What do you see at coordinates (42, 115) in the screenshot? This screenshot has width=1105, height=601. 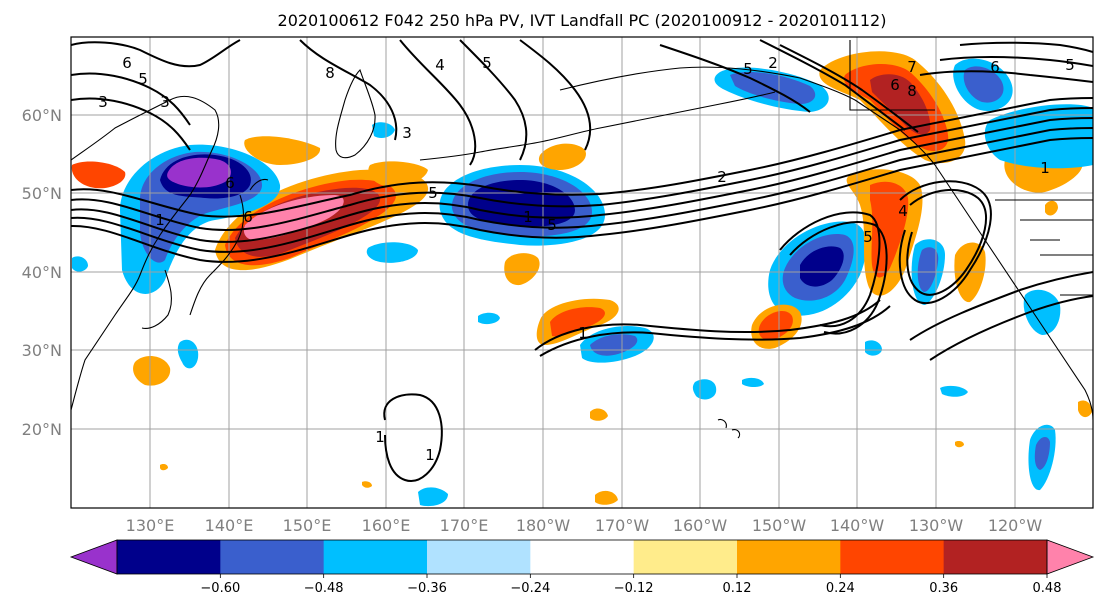 I see `lat-label-60n: 60°N` at bounding box center [42, 115].